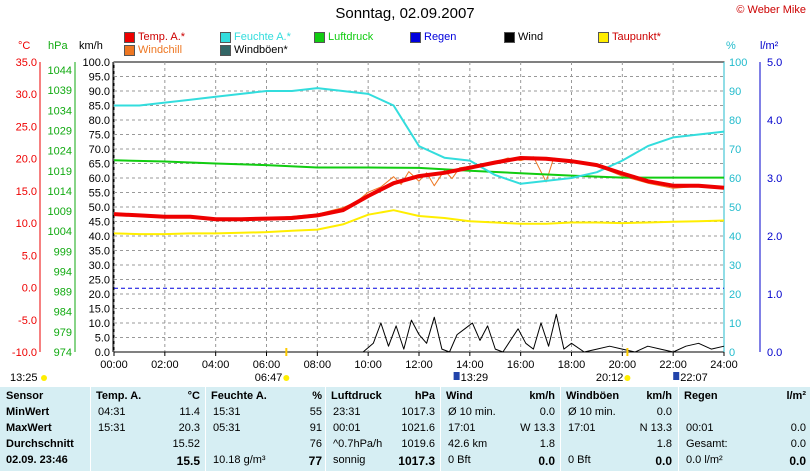 The height and width of the screenshot is (471, 810). I want to click on wind-axis-tick-label: 20.0, so click(99, 295).